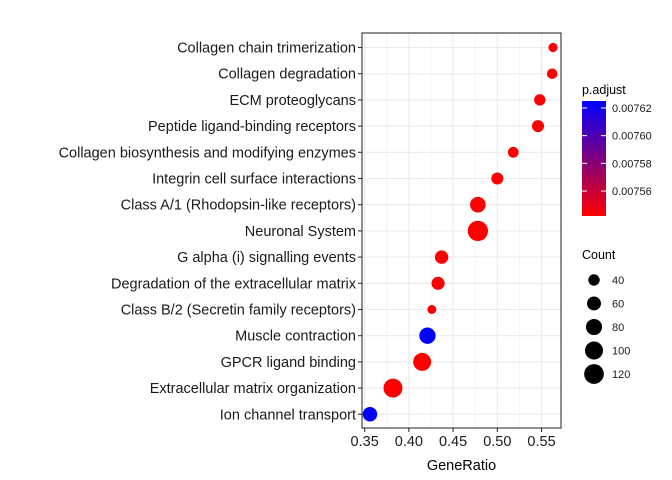 Image resolution: width=672 pixels, height=480 pixels. What do you see at coordinates (453, 442) in the screenshot?
I see `x-tick-label: 0.45` at bounding box center [453, 442].